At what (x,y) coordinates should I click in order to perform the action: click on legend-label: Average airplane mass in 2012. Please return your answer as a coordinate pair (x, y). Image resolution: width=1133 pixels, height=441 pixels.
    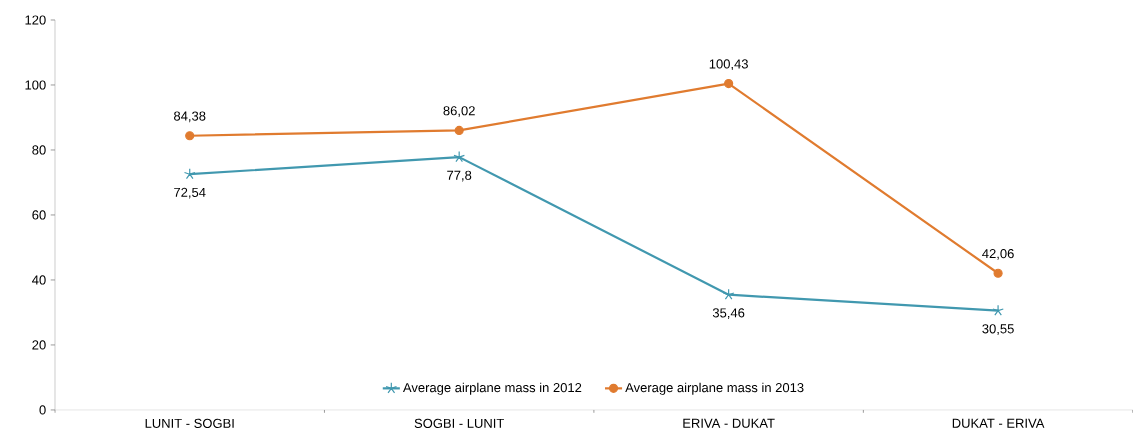
    Looking at the image, I should click on (492, 388).